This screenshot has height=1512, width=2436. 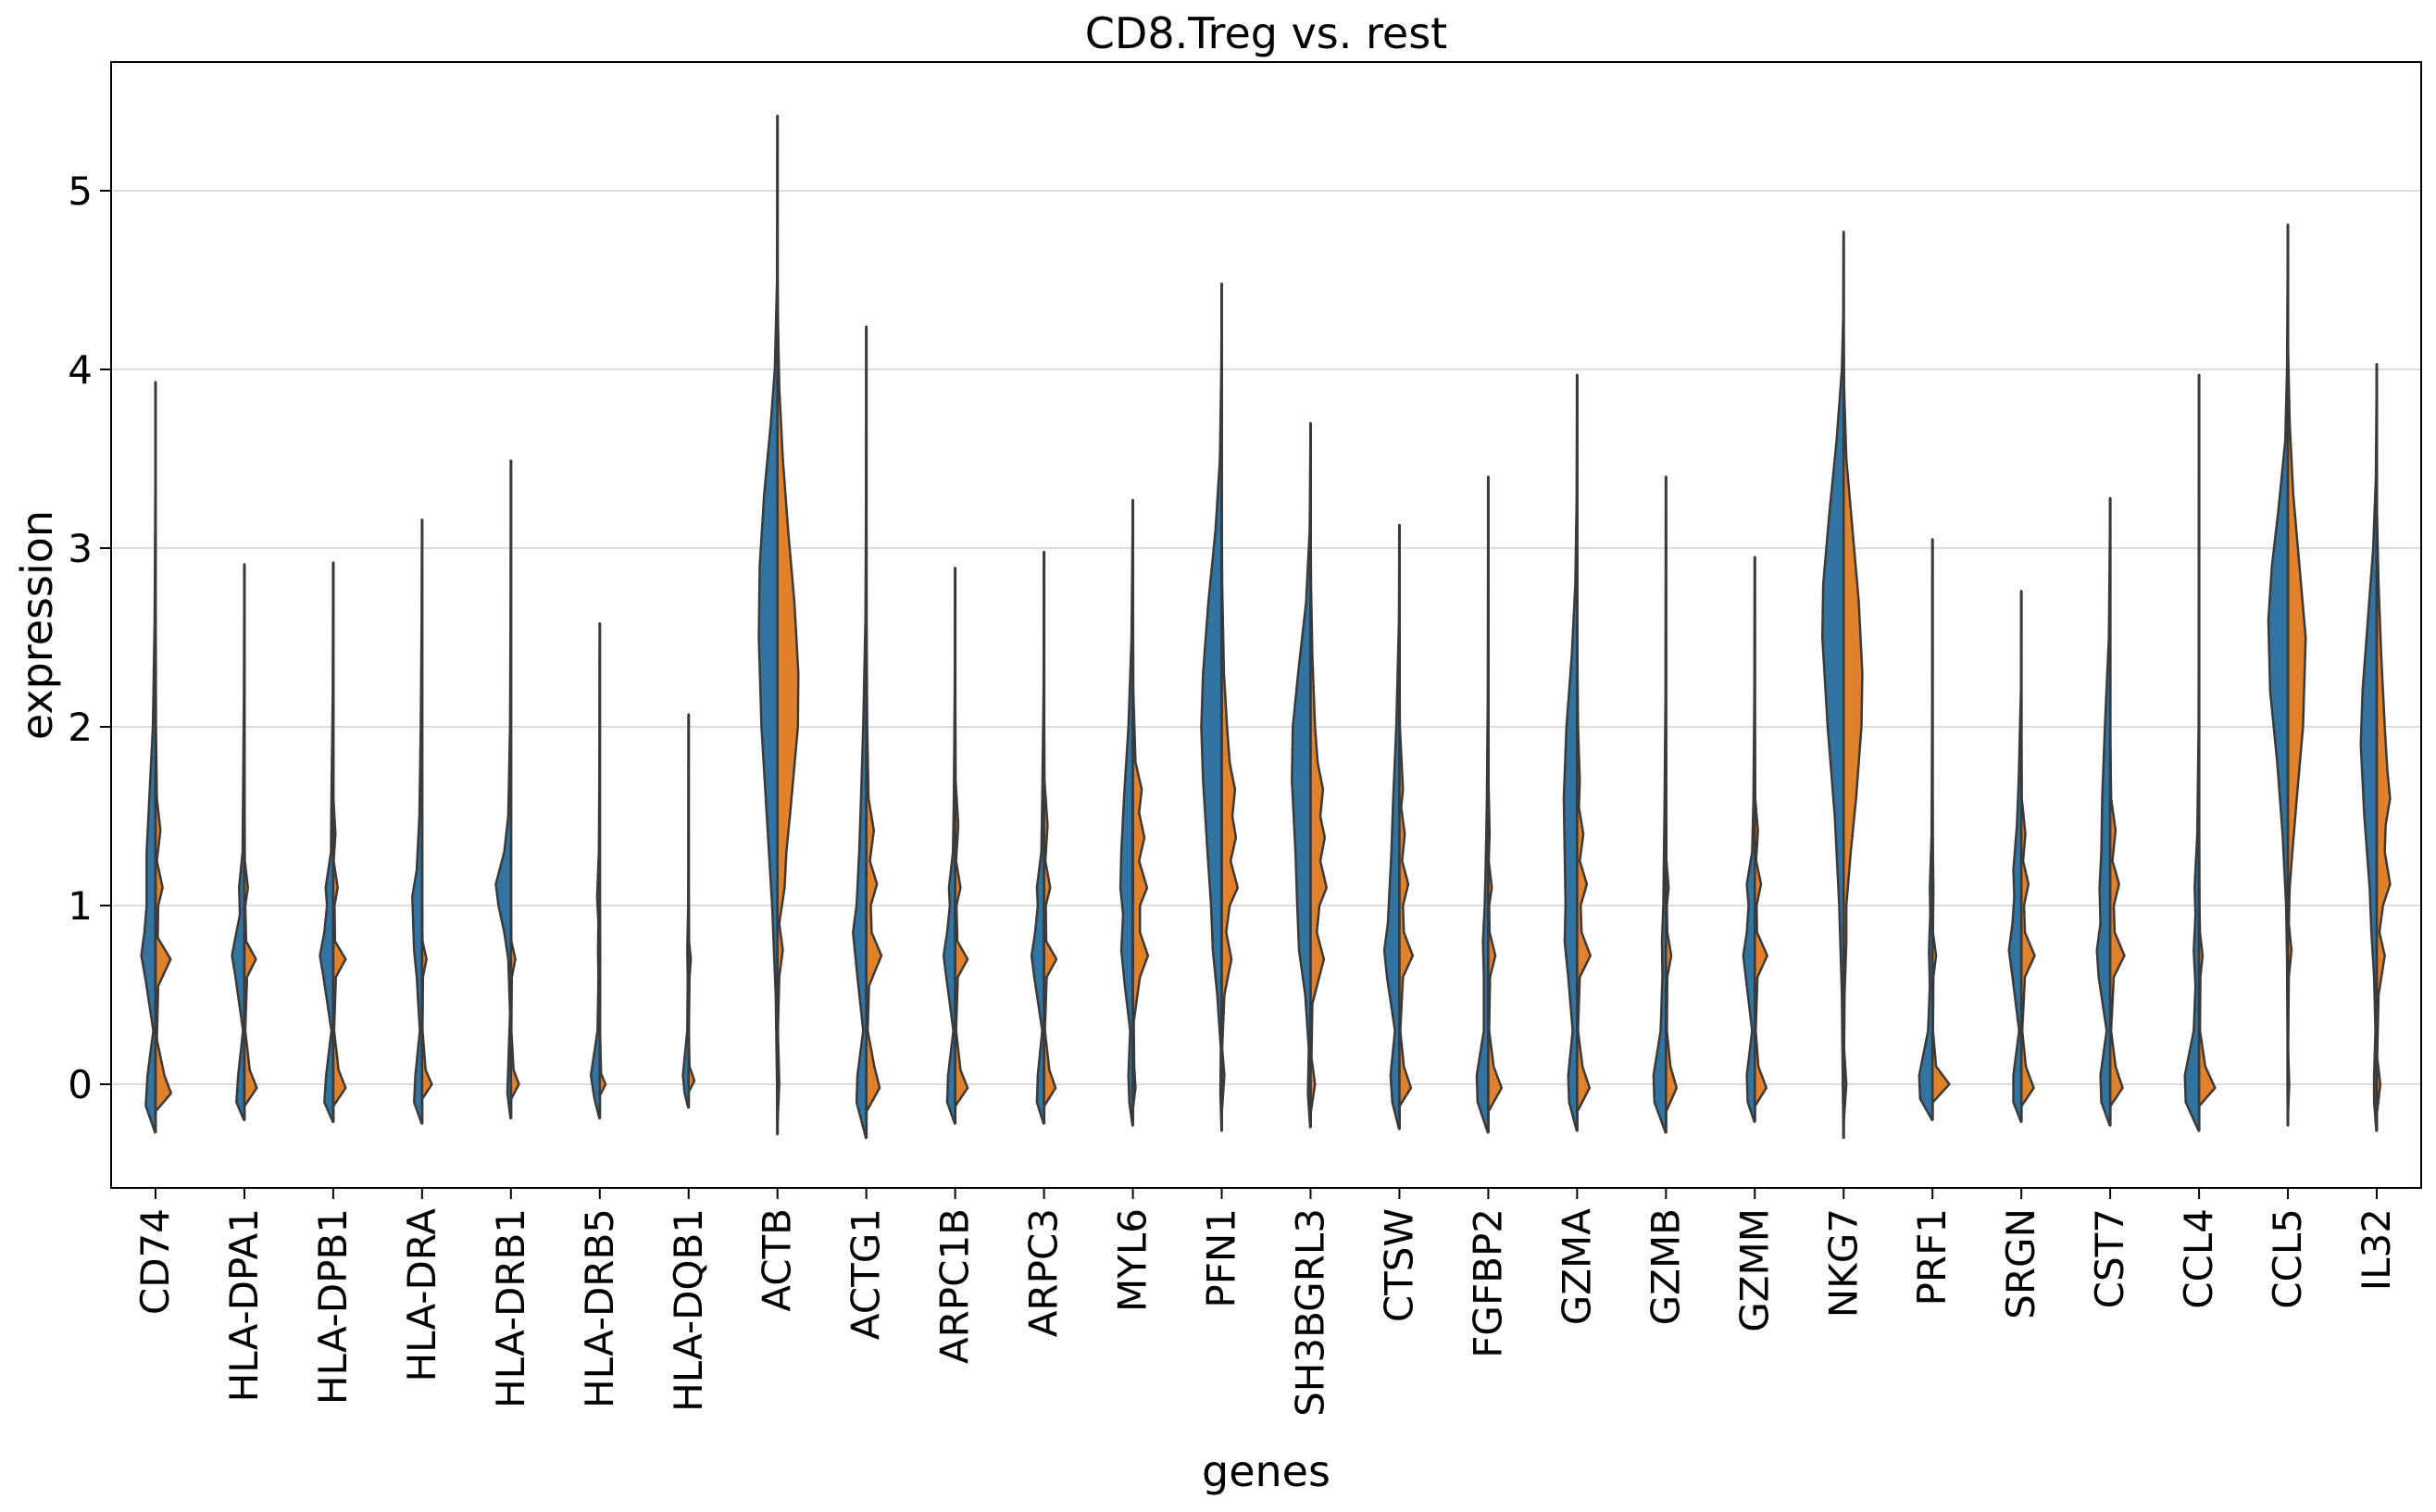 What do you see at coordinates (80, 906) in the screenshot?
I see `ytick-label: 1` at bounding box center [80, 906].